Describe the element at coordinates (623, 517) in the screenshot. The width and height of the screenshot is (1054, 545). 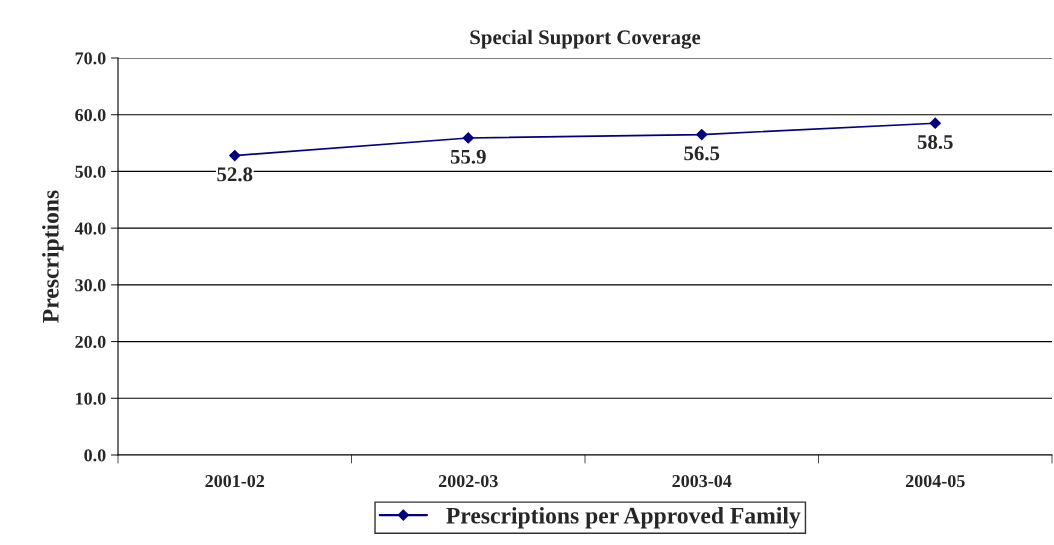
I see `legend-label: Prescriptions per Approved Family` at that location.